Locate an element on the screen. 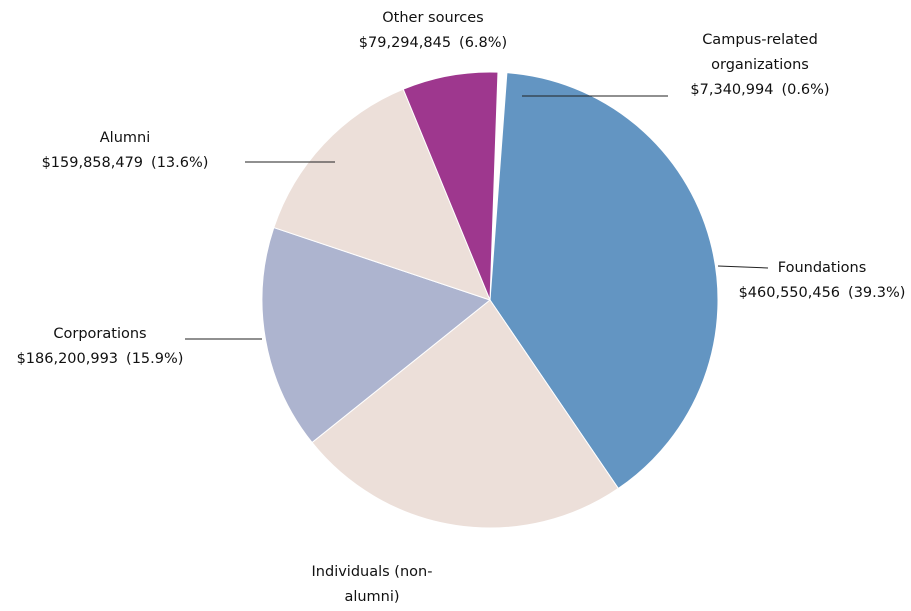 Image resolution: width=911 pixels, height=611 pixels. value-label: $460,550,456 is located at coordinates (789, 293).